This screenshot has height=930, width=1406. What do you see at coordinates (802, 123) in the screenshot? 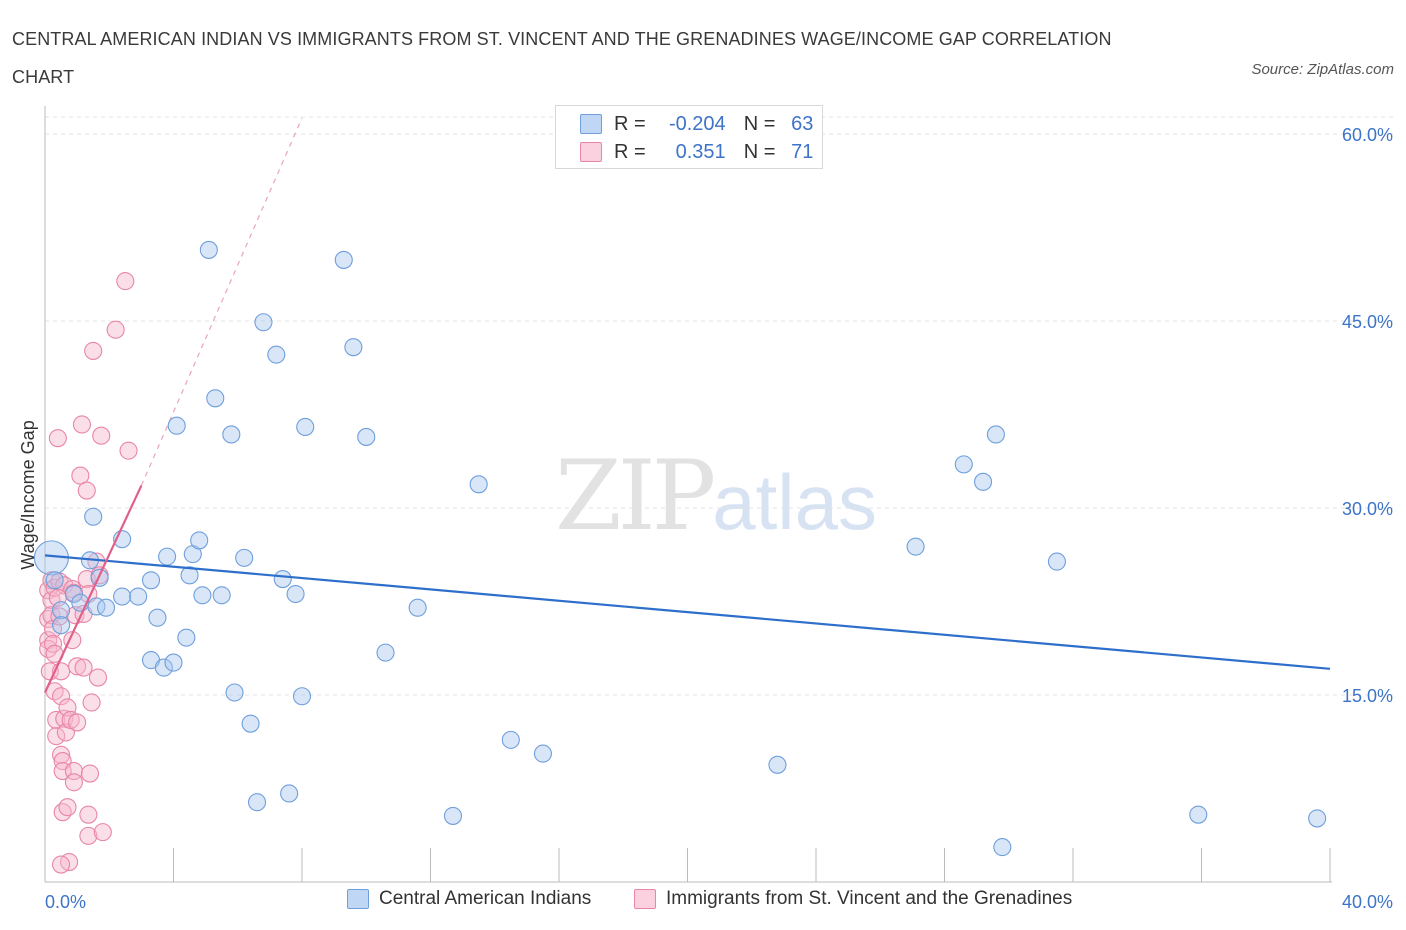
I see `legend-n-value: 63` at bounding box center [802, 123].